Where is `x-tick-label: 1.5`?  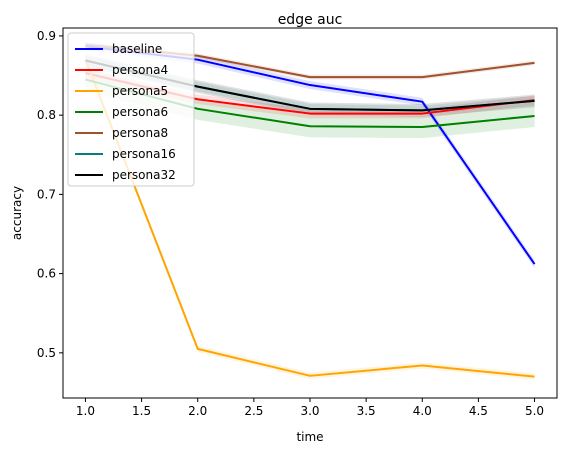
x-tick-label: 1.5 is located at coordinates (141, 411).